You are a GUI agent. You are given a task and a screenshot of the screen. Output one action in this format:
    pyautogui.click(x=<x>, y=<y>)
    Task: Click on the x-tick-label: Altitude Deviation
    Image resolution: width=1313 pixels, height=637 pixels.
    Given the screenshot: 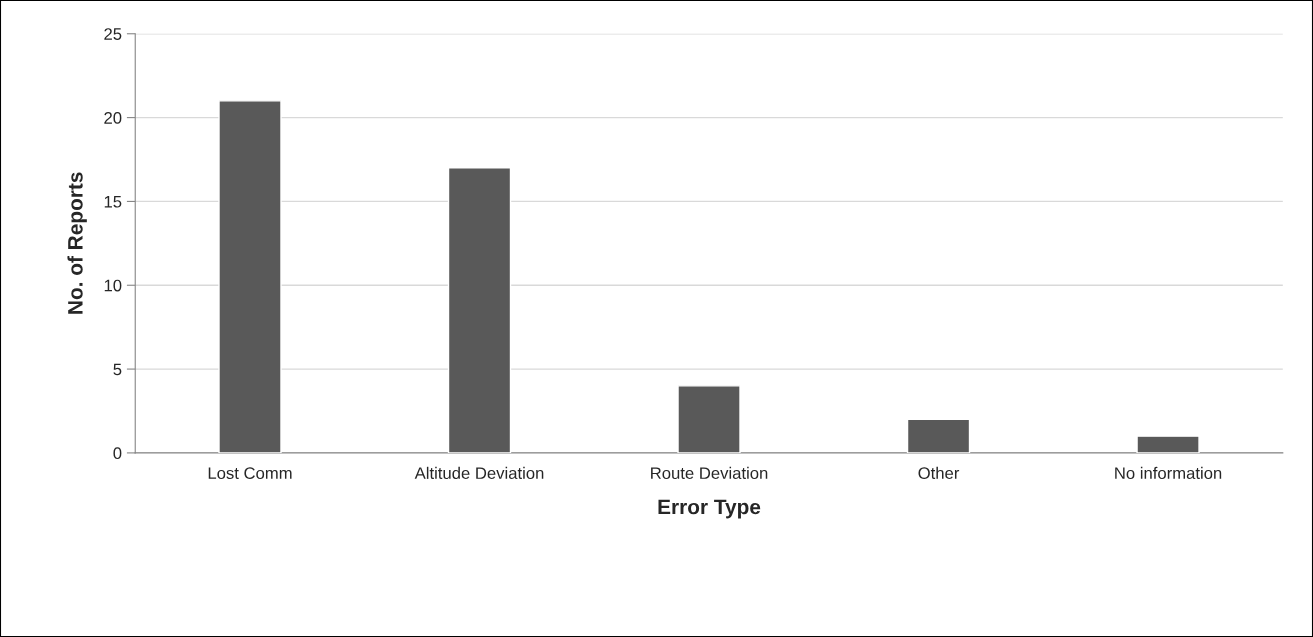 What is the action you would take?
    pyautogui.click(x=479, y=473)
    